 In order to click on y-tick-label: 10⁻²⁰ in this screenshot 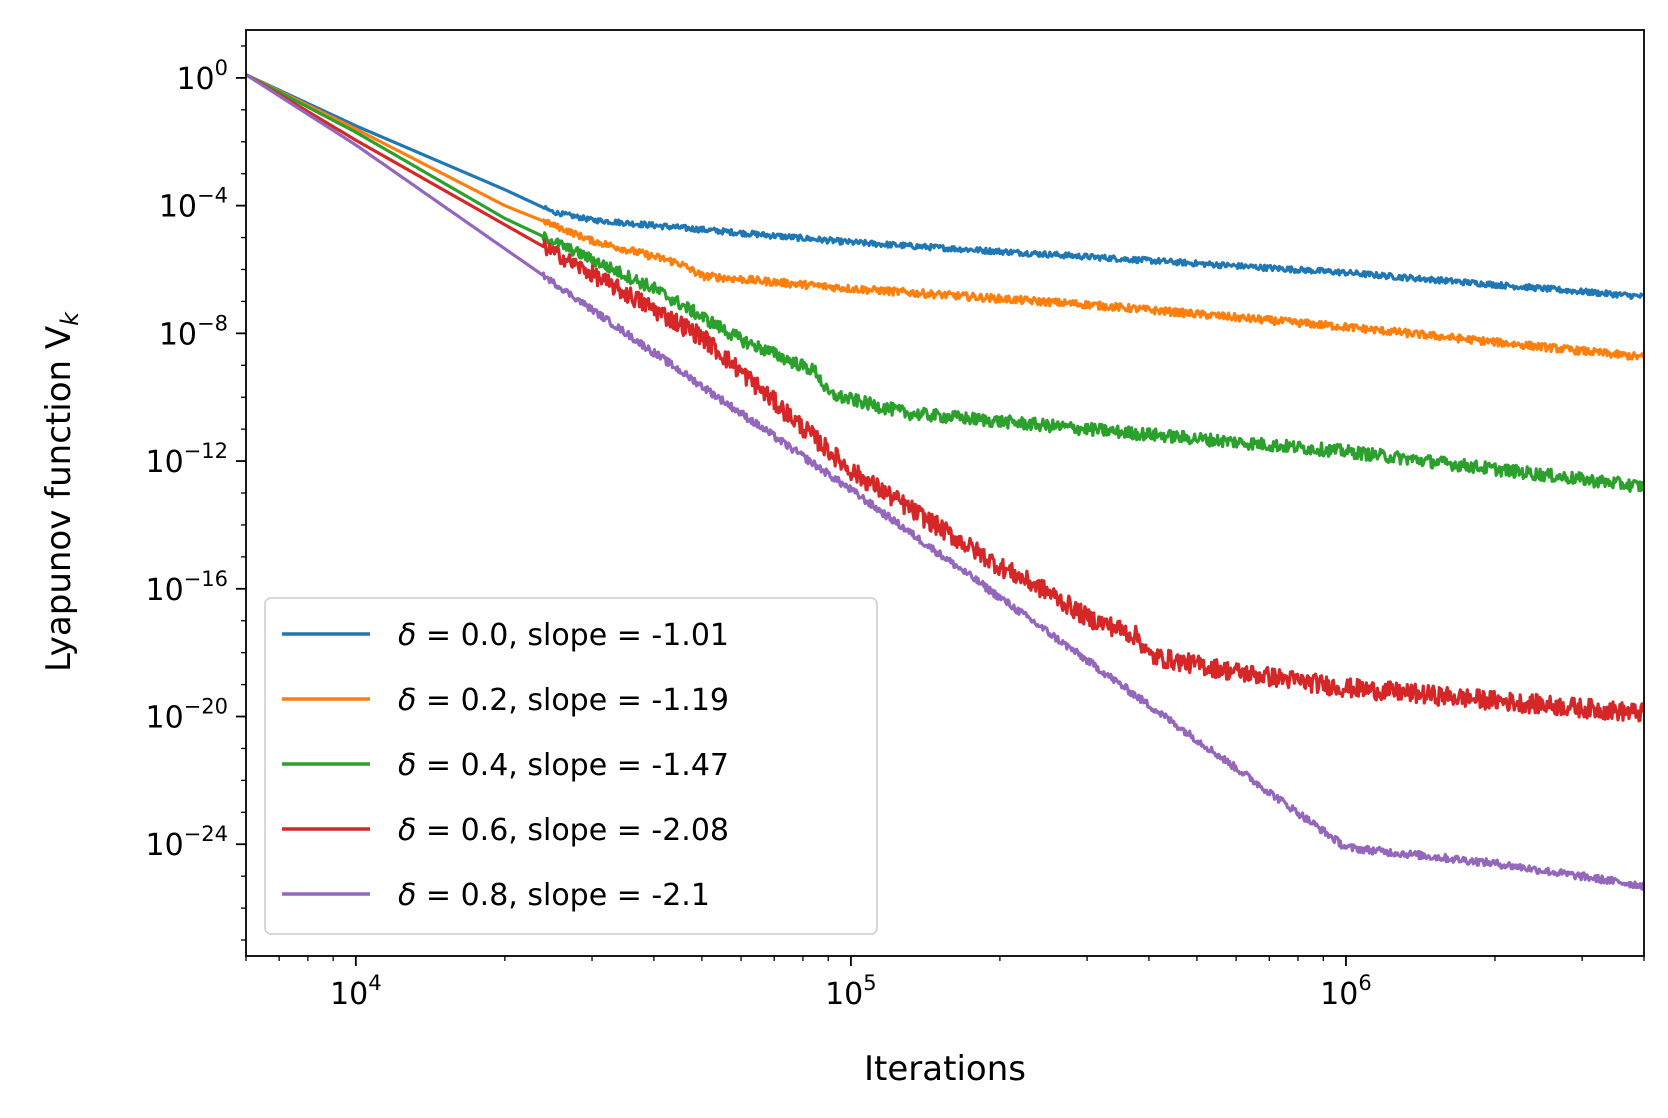, I will do `click(186, 715)`.